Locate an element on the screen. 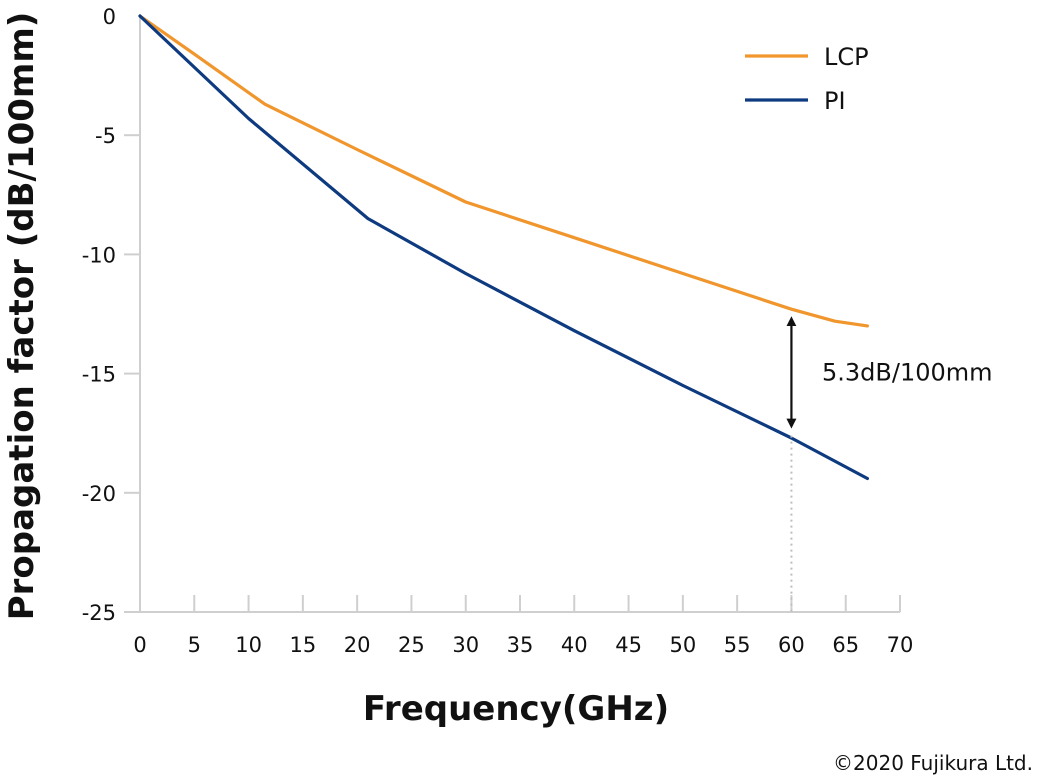  x-tick-label: 35 is located at coordinates (520, 645).